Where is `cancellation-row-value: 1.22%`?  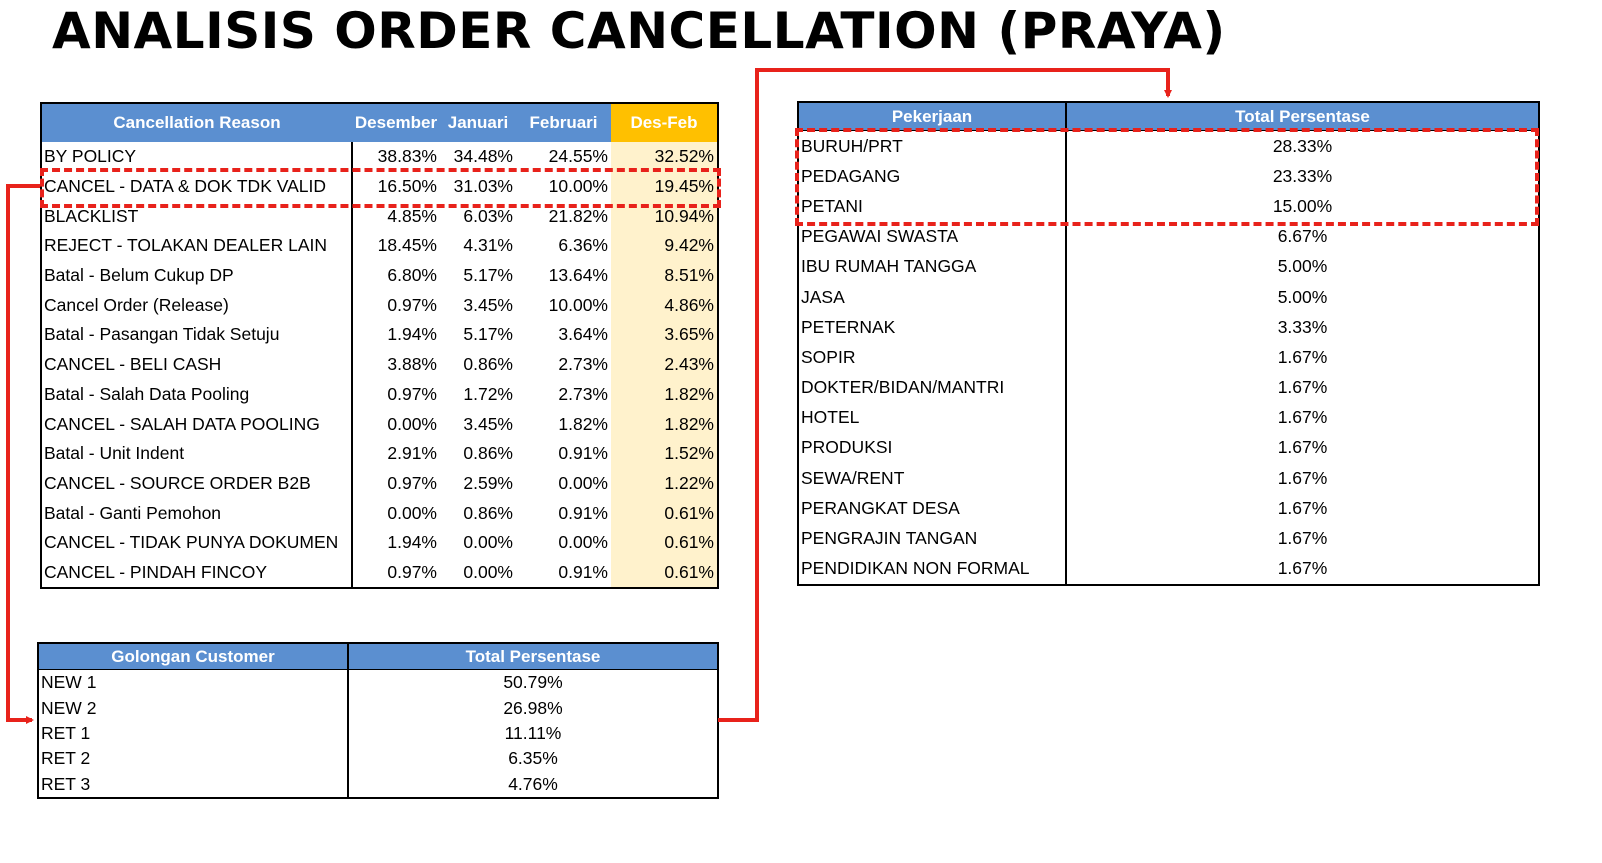 cancellation-row-value: 1.22% is located at coordinates (664, 483).